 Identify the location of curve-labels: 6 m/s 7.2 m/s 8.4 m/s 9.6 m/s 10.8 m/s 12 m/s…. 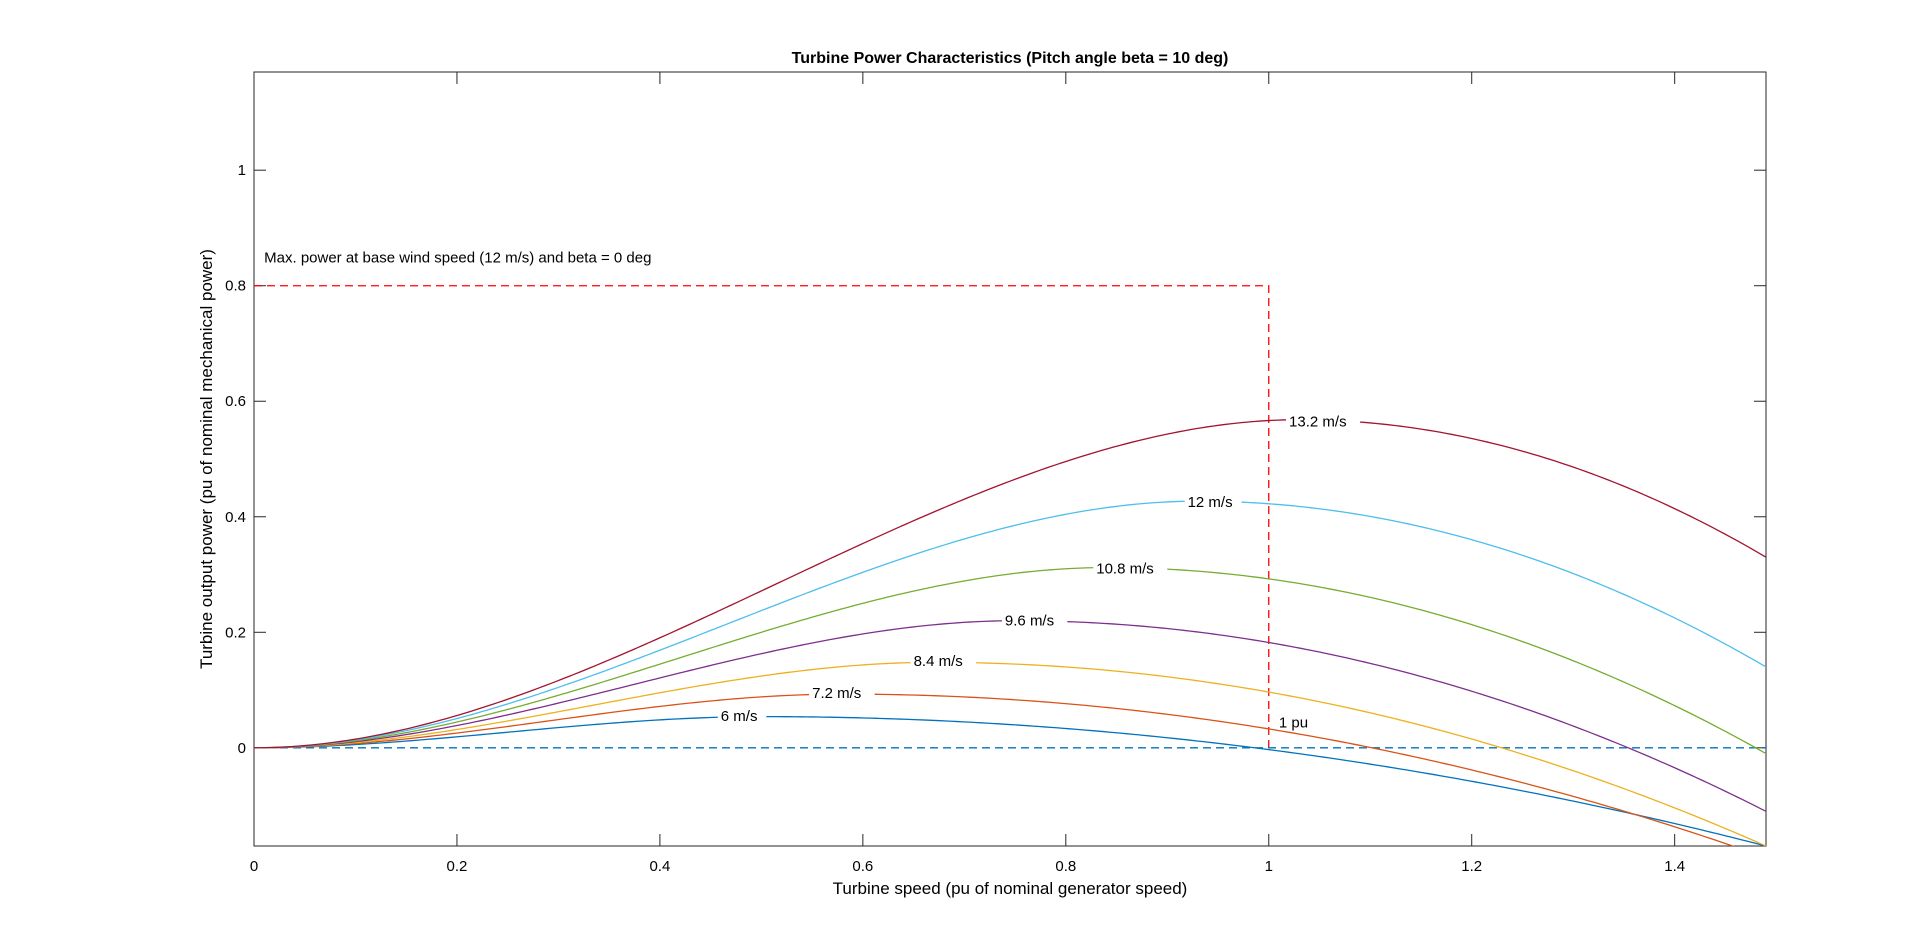
(1039, 568).